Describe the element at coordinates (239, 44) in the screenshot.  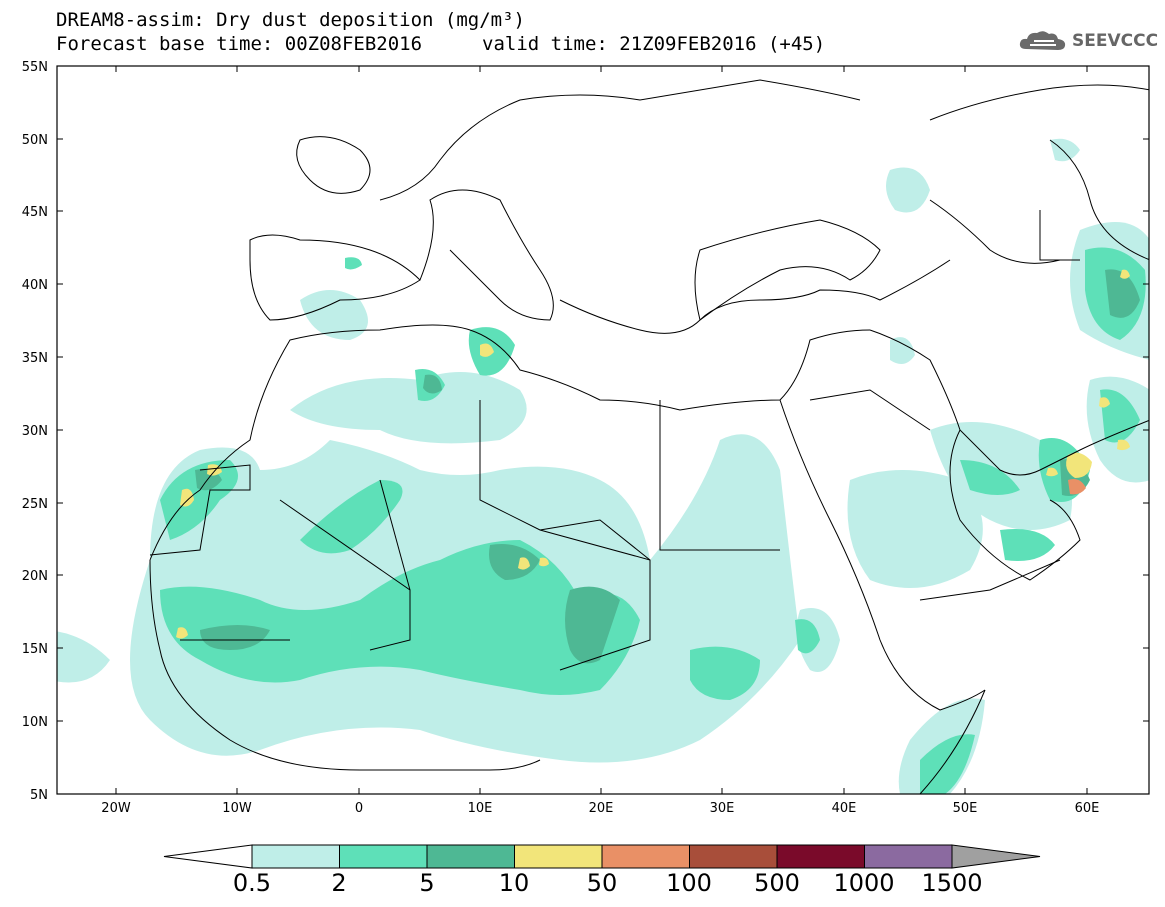
I see `forecast-base-time: Forecast base time: 00Z08FEB2016` at that location.